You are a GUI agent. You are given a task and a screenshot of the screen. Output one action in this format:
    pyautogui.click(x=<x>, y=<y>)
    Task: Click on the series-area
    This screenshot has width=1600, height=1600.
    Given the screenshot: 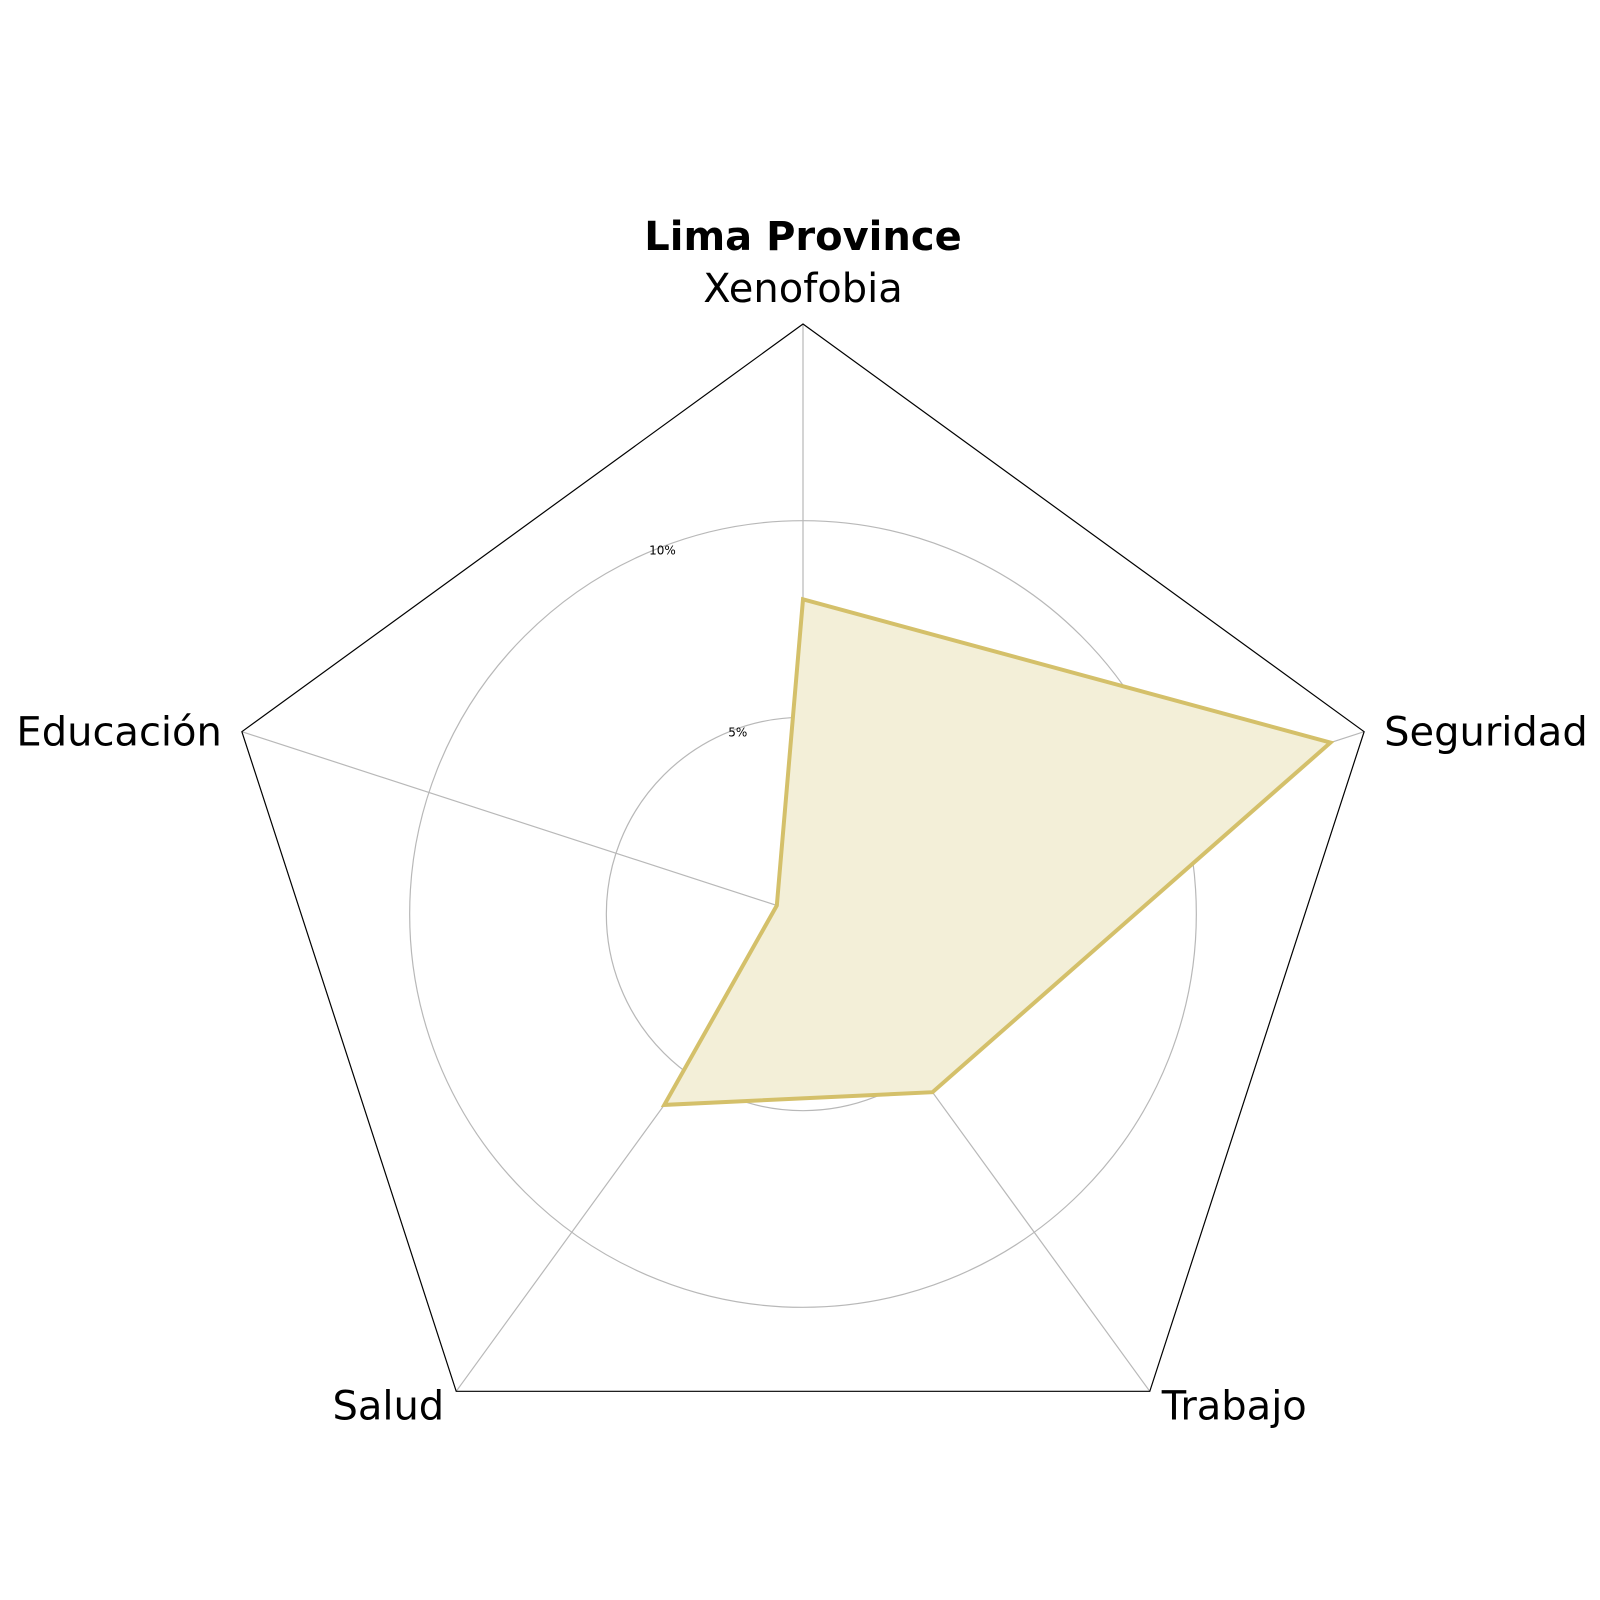 What is the action you would take?
    pyautogui.click(x=997, y=852)
    